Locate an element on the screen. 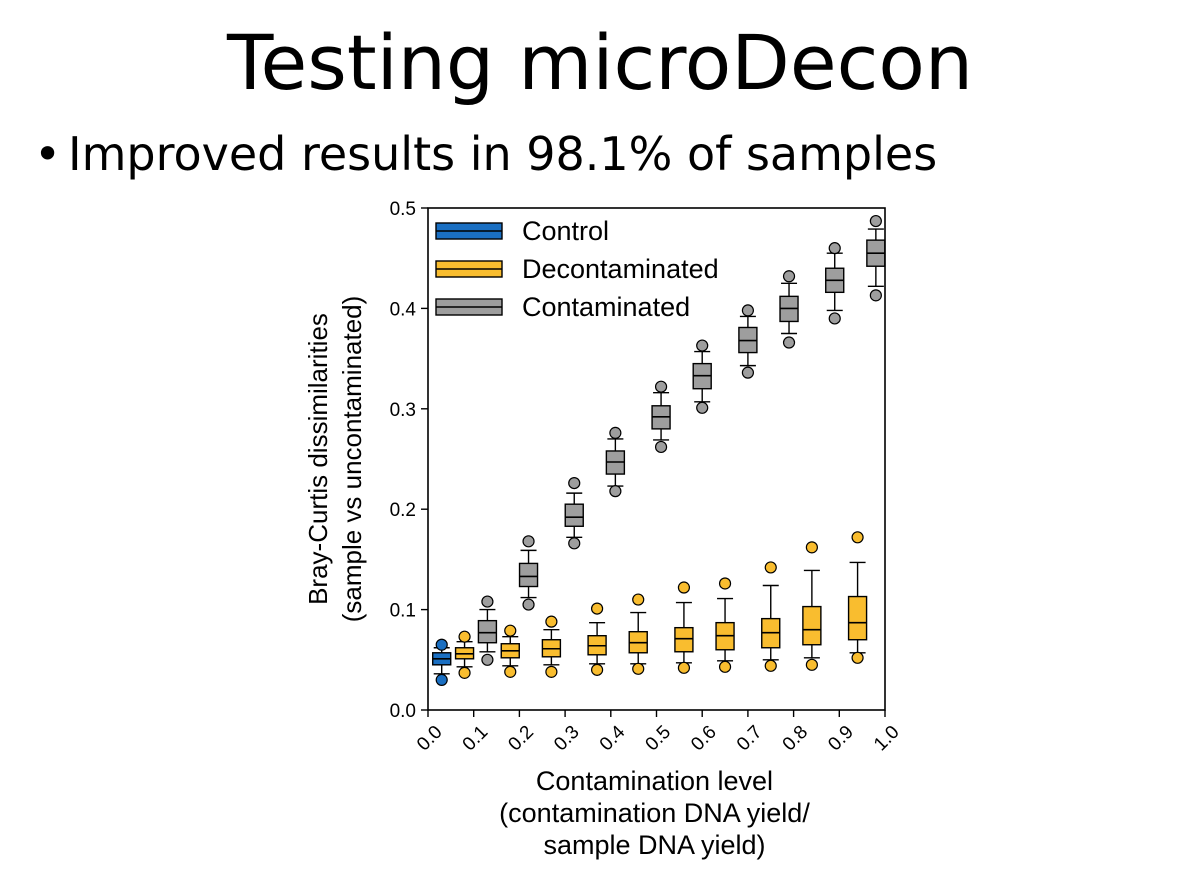 The width and height of the screenshot is (1200, 890). x-tick-label: 0.3 is located at coordinates (567, 739).